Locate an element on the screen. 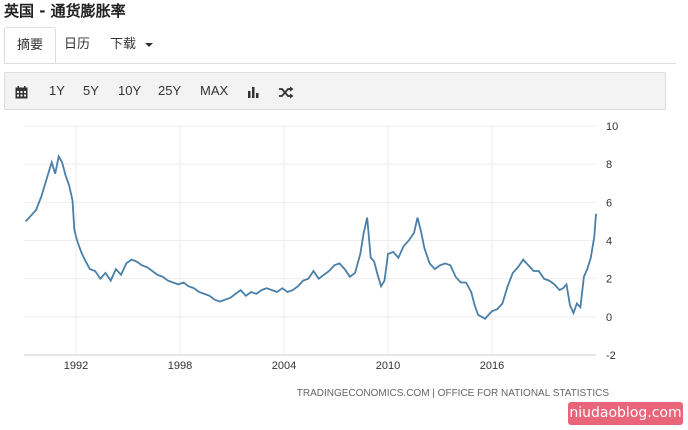 The image size is (688, 430). x-tick-label: 1998 is located at coordinates (180, 366).